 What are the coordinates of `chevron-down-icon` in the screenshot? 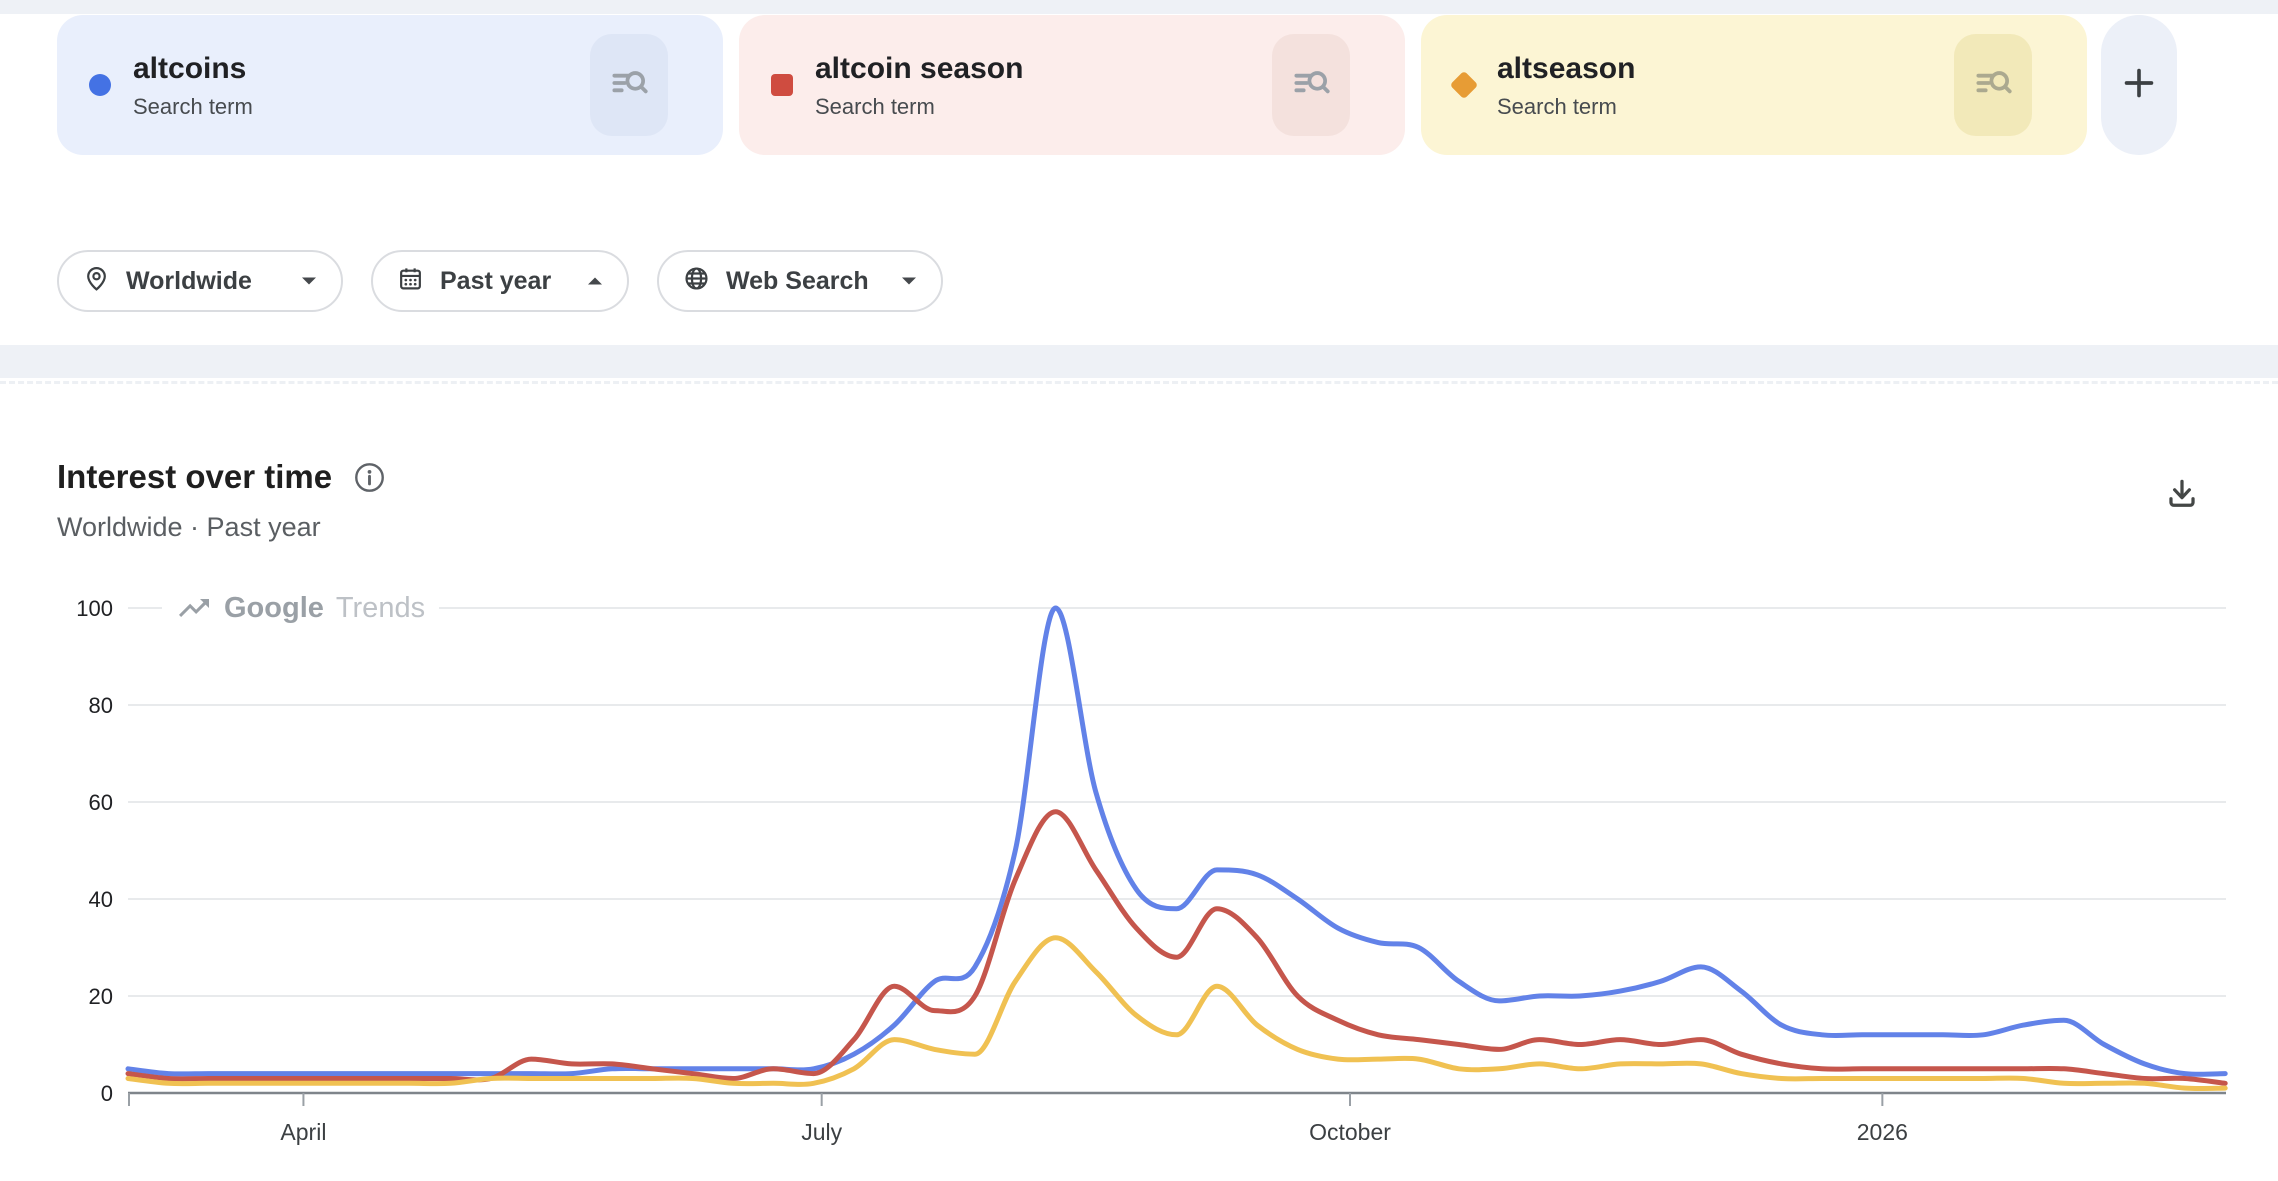 It's located at (309, 281).